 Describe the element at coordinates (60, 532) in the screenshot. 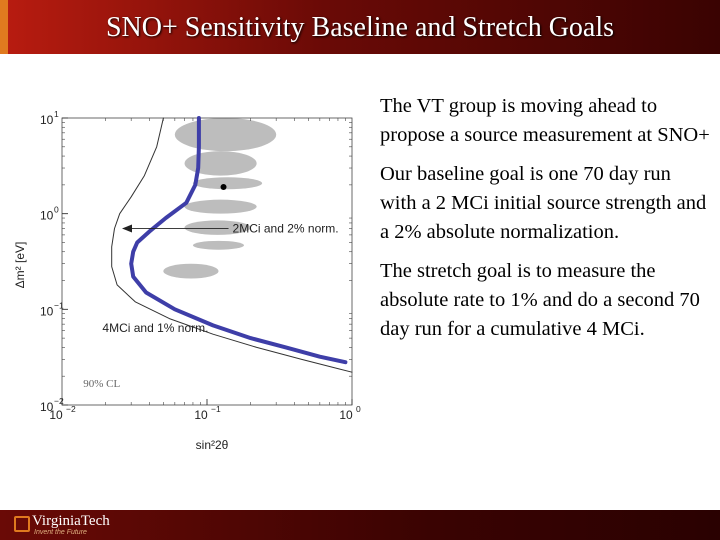

I see `logo-tagline: Invent the Future` at that location.